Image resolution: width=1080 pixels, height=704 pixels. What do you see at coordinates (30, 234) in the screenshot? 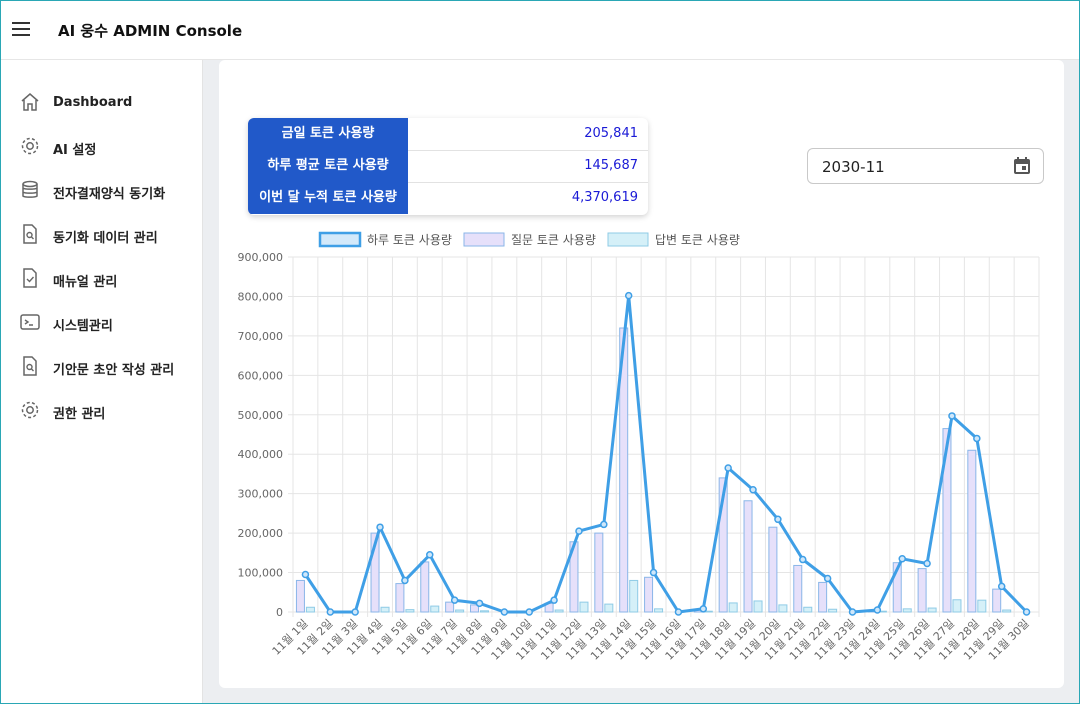
I see `file-search-icon` at bounding box center [30, 234].